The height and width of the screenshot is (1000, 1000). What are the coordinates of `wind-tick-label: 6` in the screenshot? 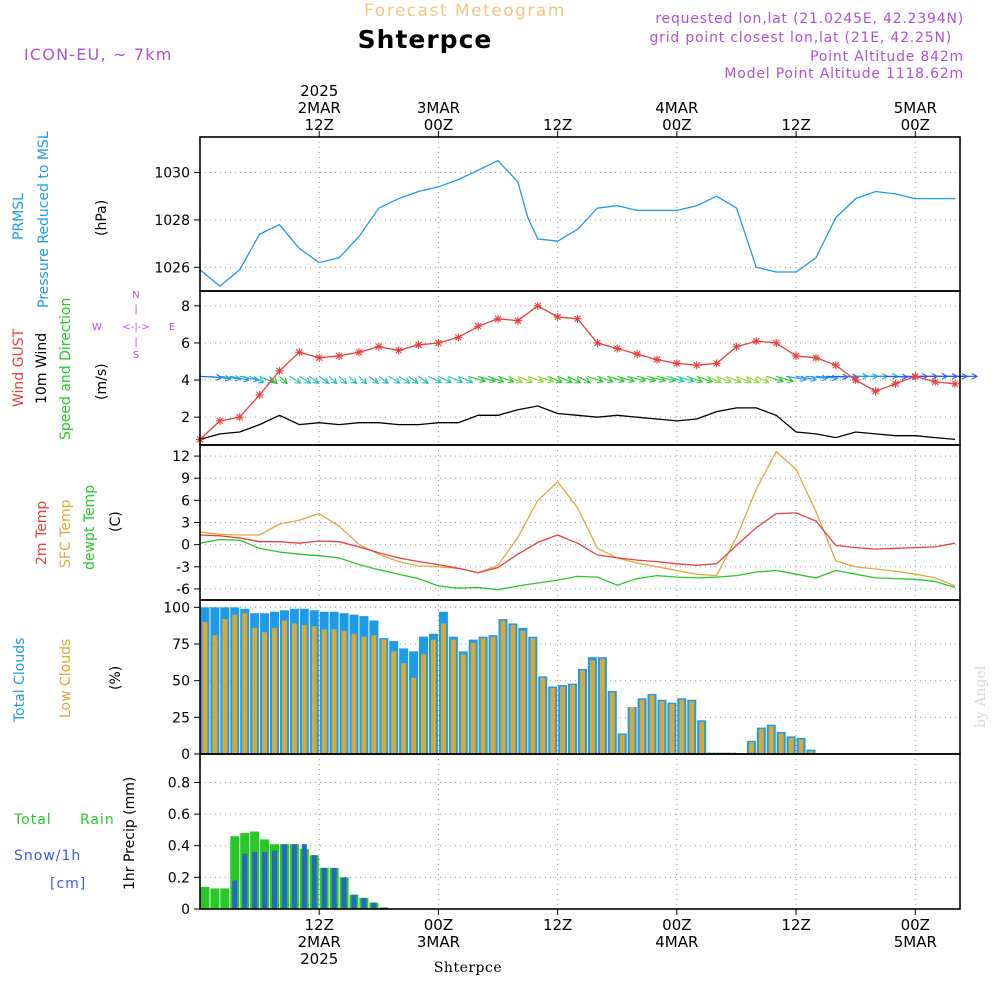 It's located at (185, 344).